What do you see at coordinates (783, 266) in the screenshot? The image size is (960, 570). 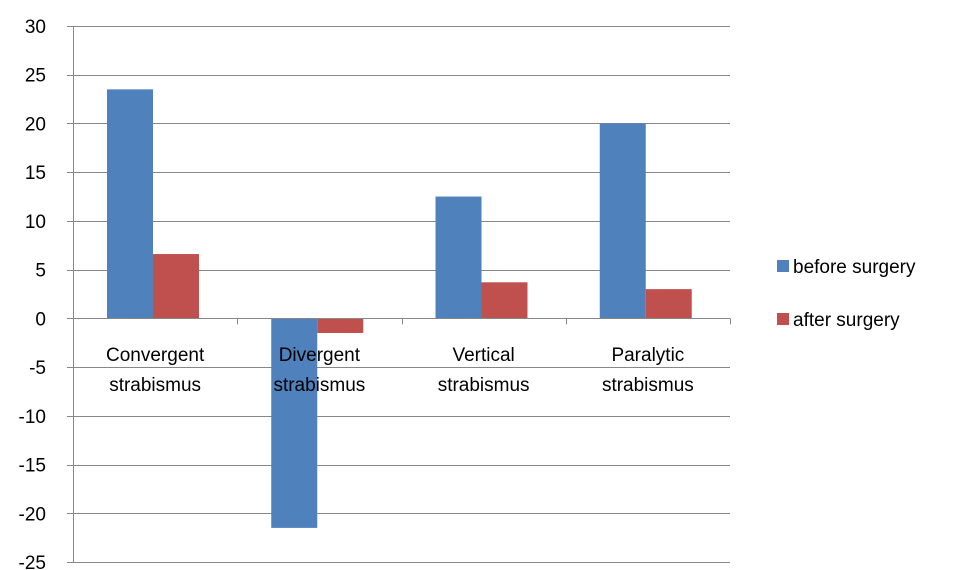 I see `legend-swatch-before-surgery` at bounding box center [783, 266].